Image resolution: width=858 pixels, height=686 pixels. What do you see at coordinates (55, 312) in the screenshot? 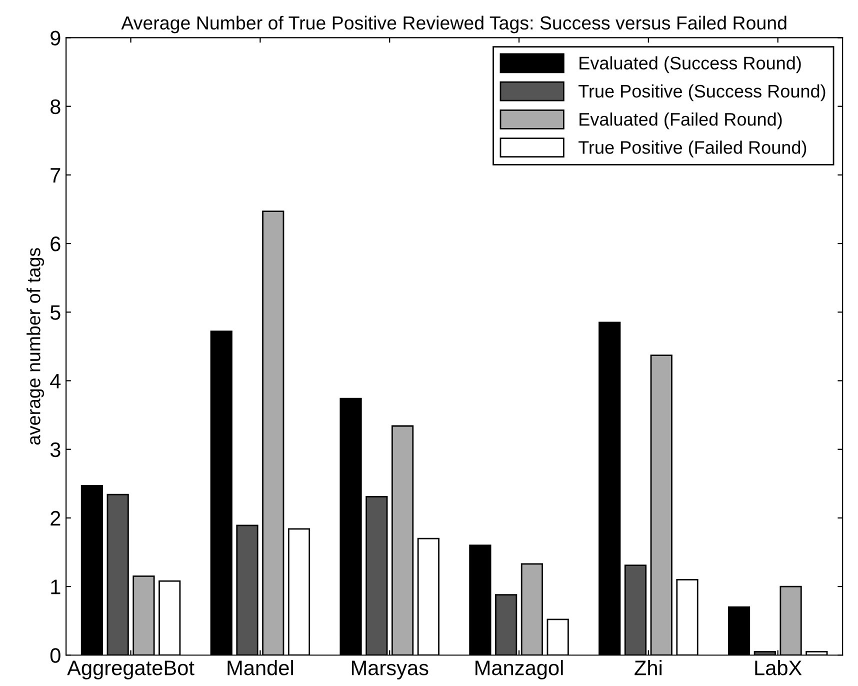
I see `y-tick-label: 5` at bounding box center [55, 312].